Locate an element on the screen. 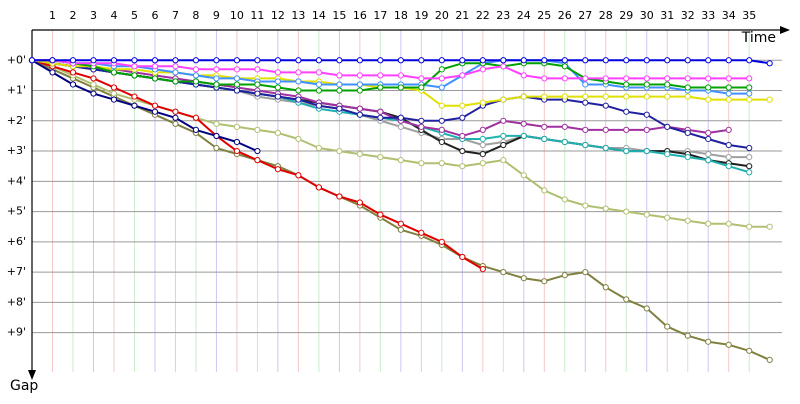 Image resolution: width=800 pixels, height=404 pixels. x-tick-label: 7 is located at coordinates (175, 15).